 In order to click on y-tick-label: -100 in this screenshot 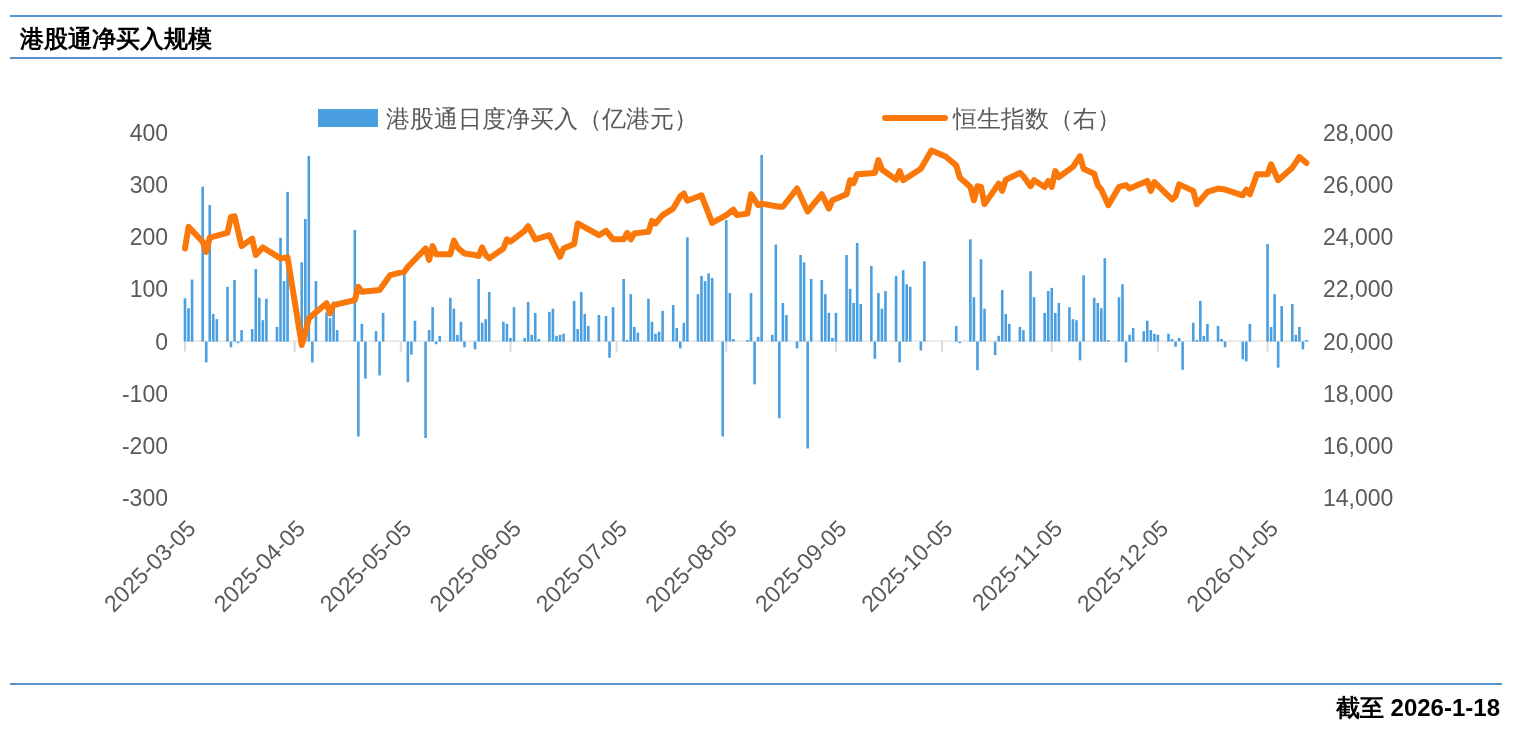, I will do `click(144, 393)`.